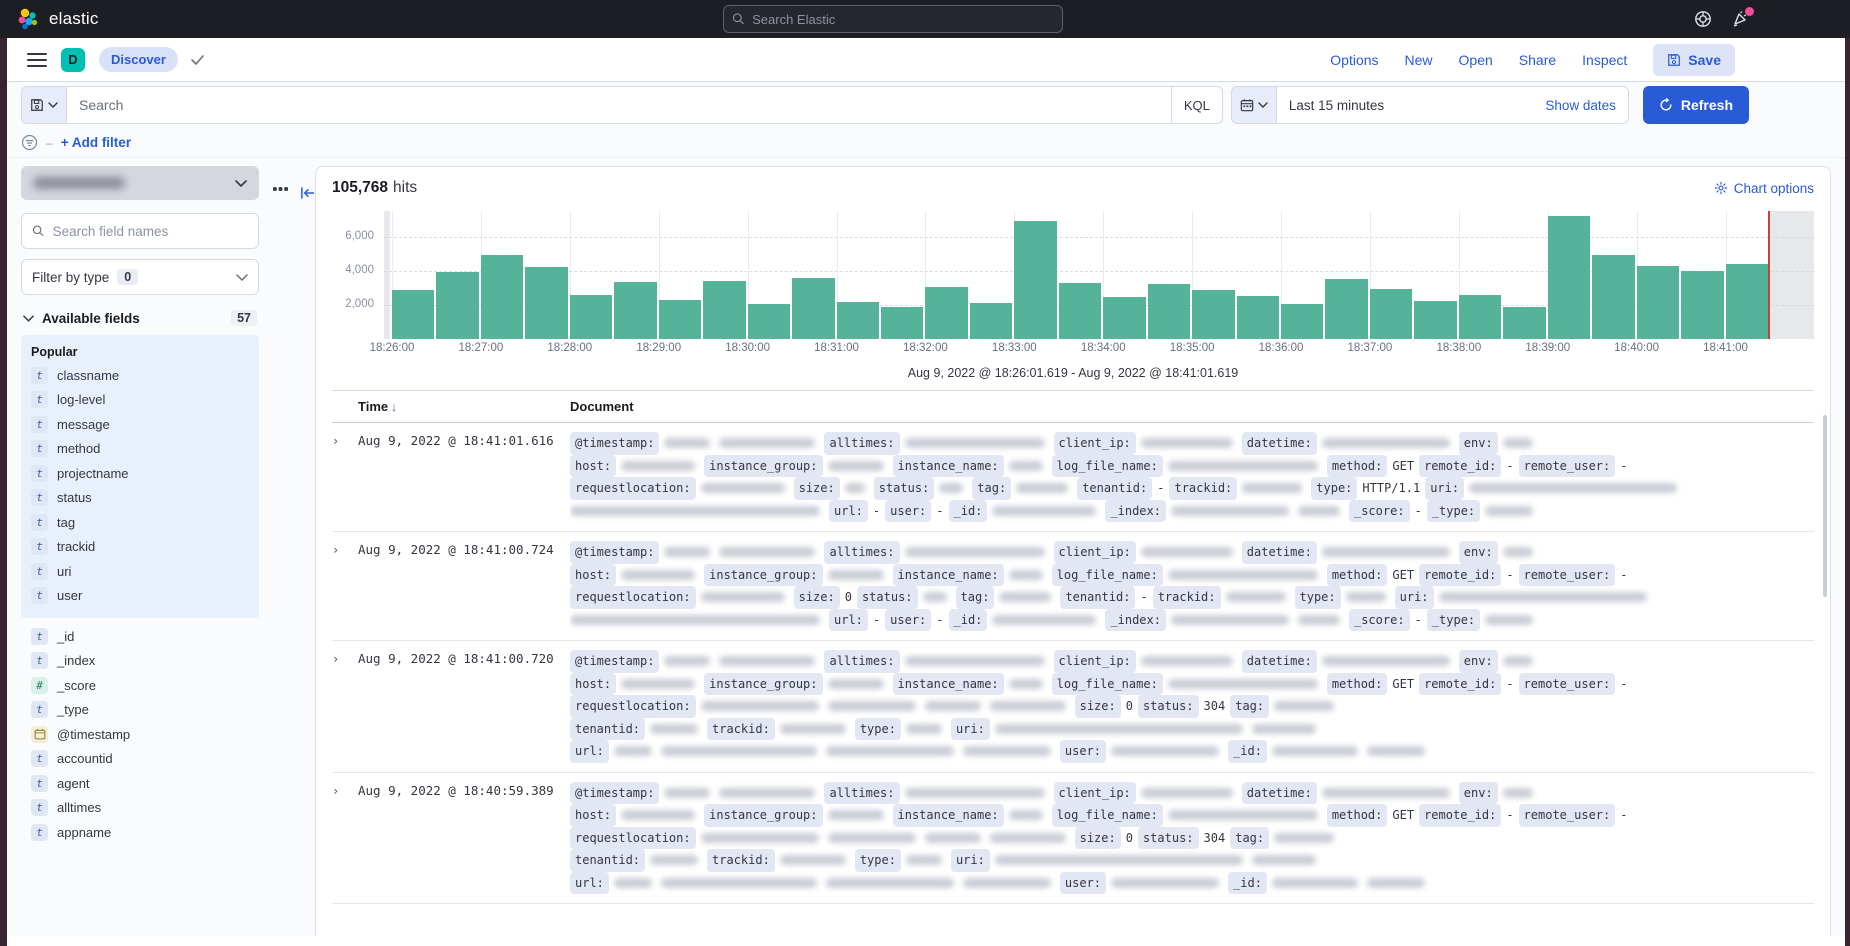 The height and width of the screenshot is (946, 1850). I want to click on add-filter-link: + Add filter, so click(96, 142).